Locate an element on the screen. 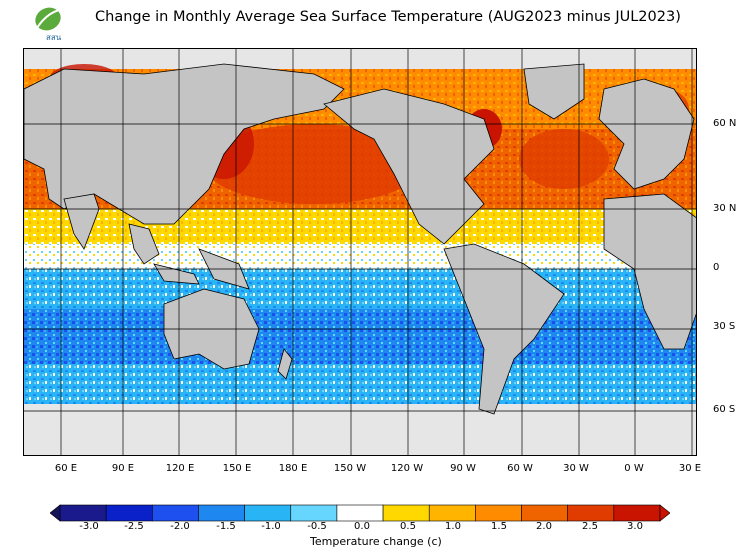 The height and width of the screenshot is (560, 755). lon-label-60e: 60 E is located at coordinates (66, 468).